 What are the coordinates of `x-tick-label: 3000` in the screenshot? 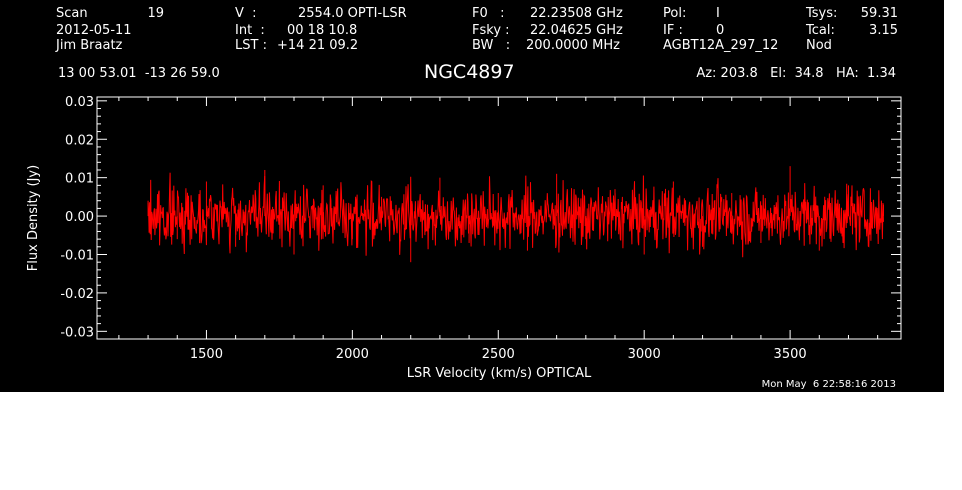 It's located at (644, 354).